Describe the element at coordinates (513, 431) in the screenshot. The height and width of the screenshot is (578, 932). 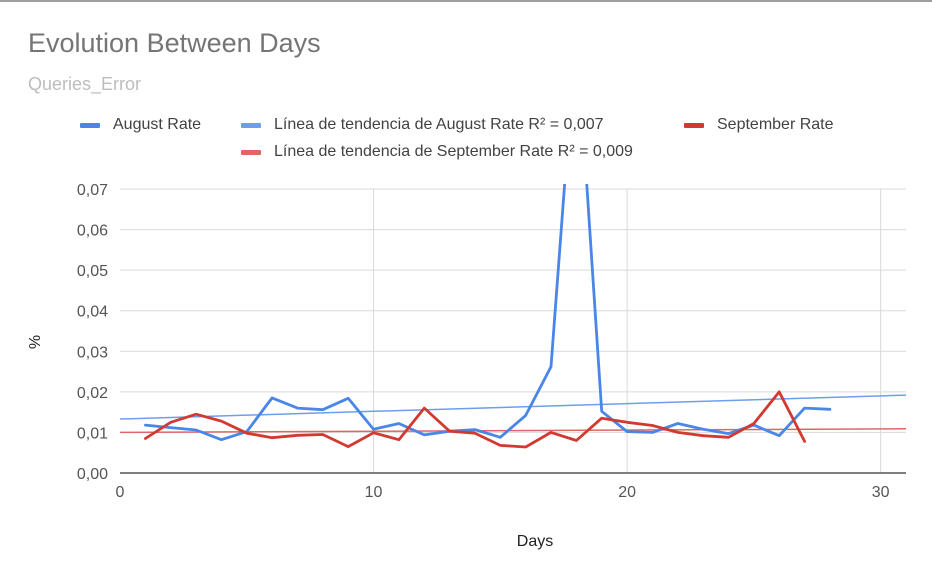
I see `trendline-september` at that location.